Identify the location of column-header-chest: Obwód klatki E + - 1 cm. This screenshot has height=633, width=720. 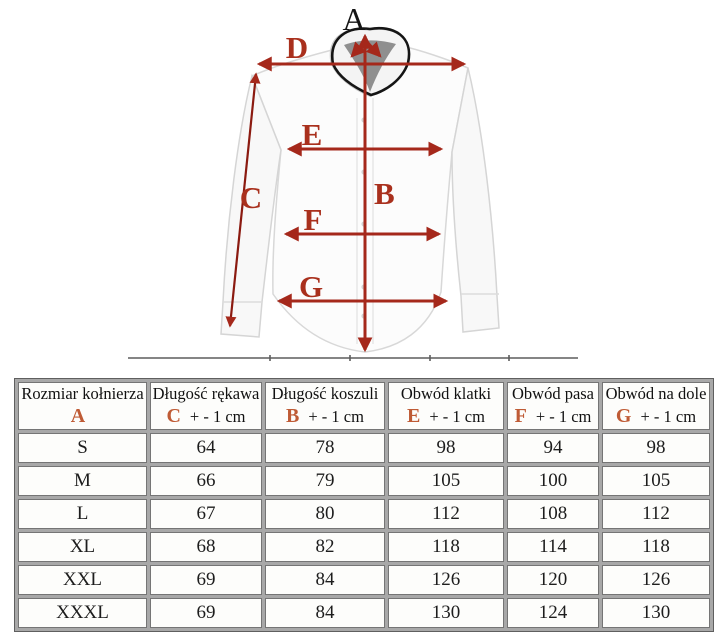
(446, 406).